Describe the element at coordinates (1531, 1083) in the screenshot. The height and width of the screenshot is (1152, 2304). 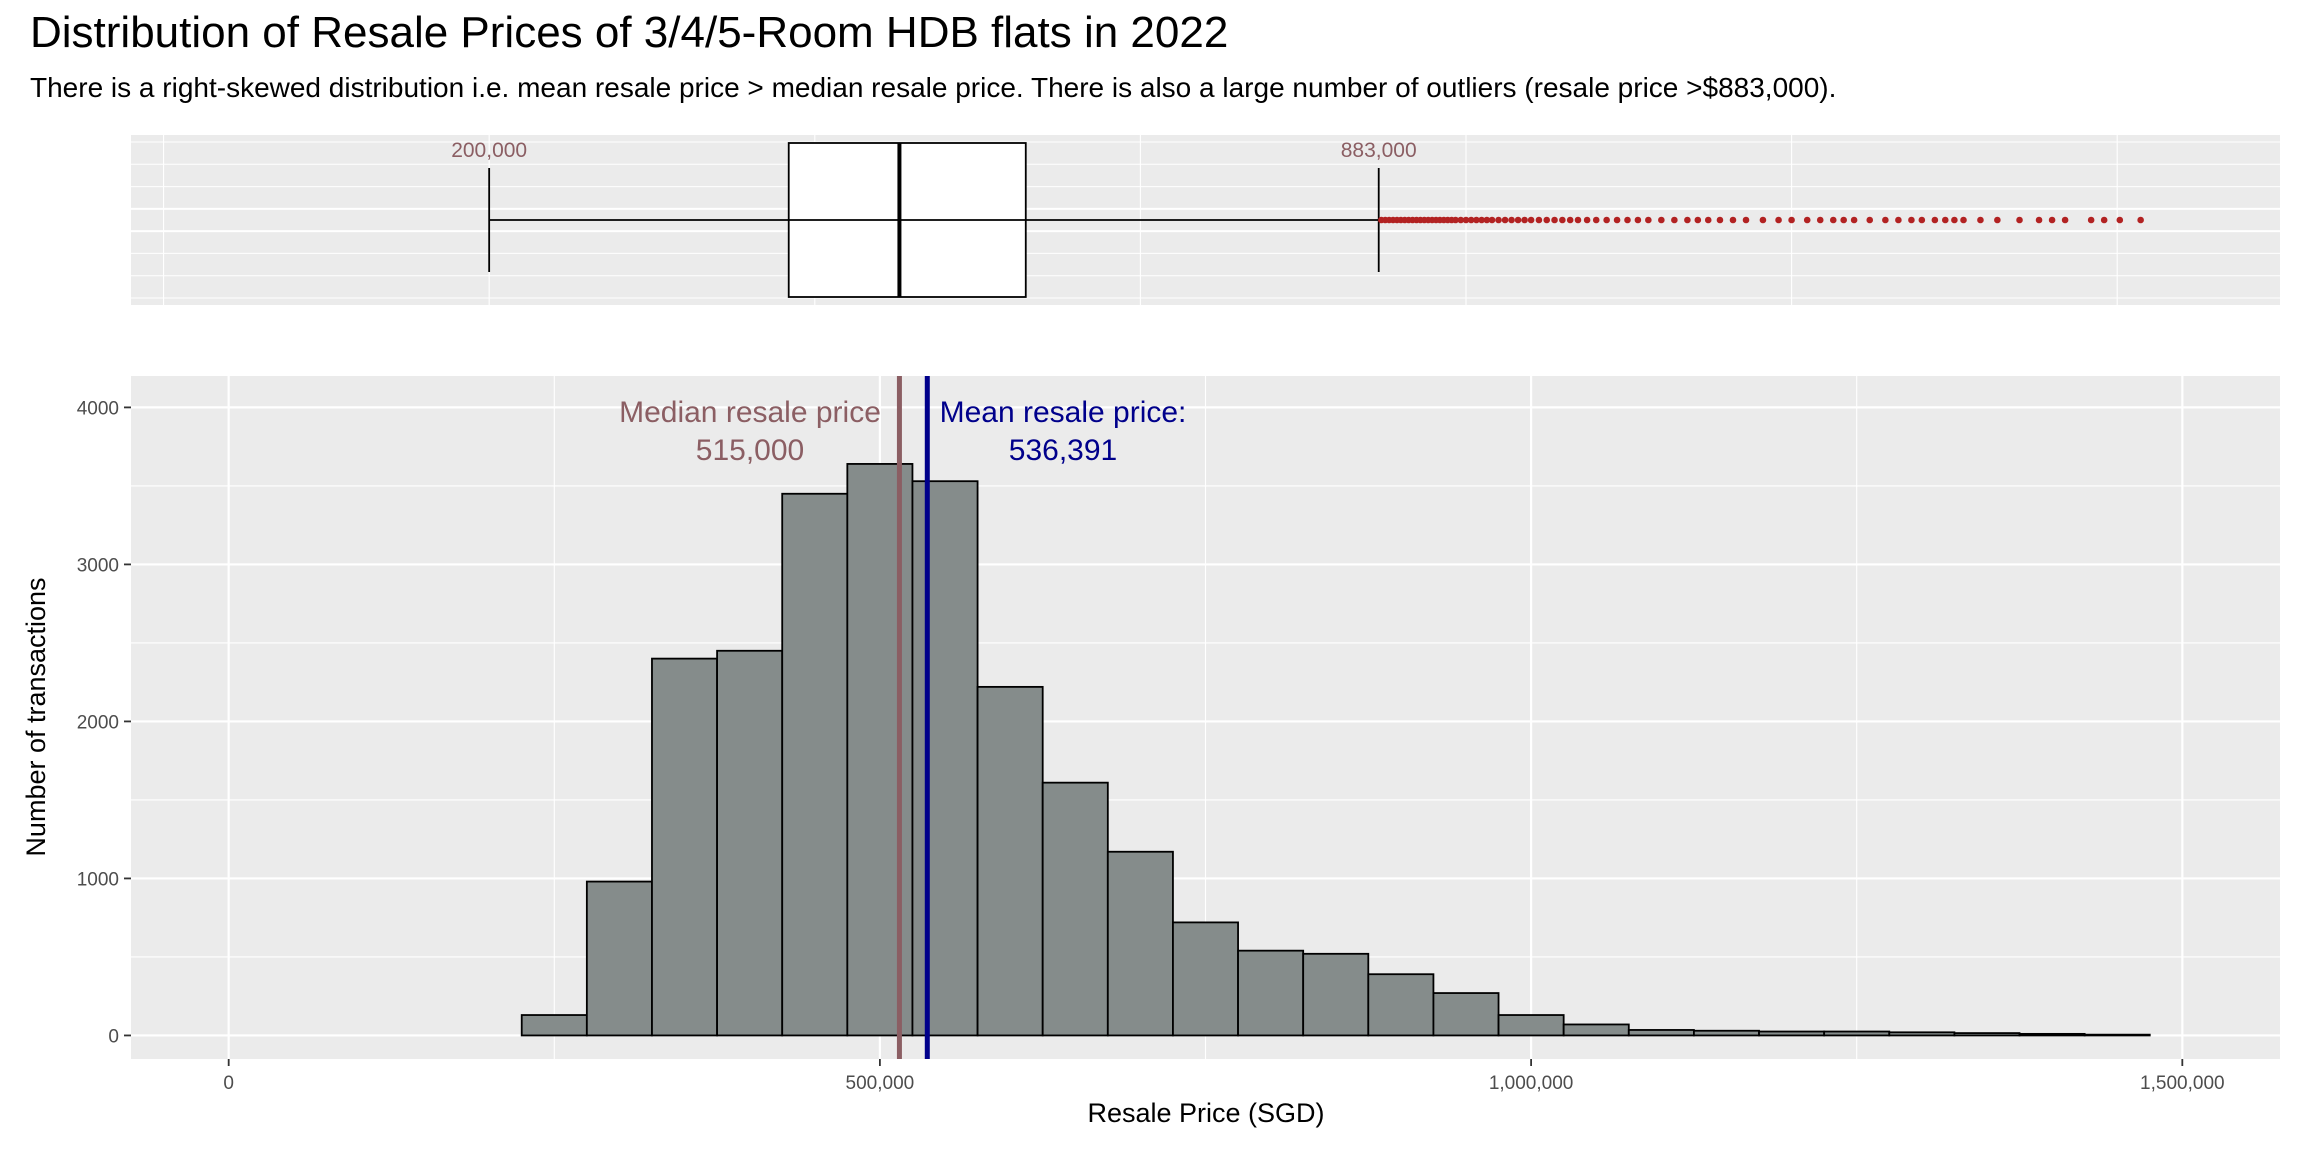
I see `x-tick-label: 1,000,000` at that location.